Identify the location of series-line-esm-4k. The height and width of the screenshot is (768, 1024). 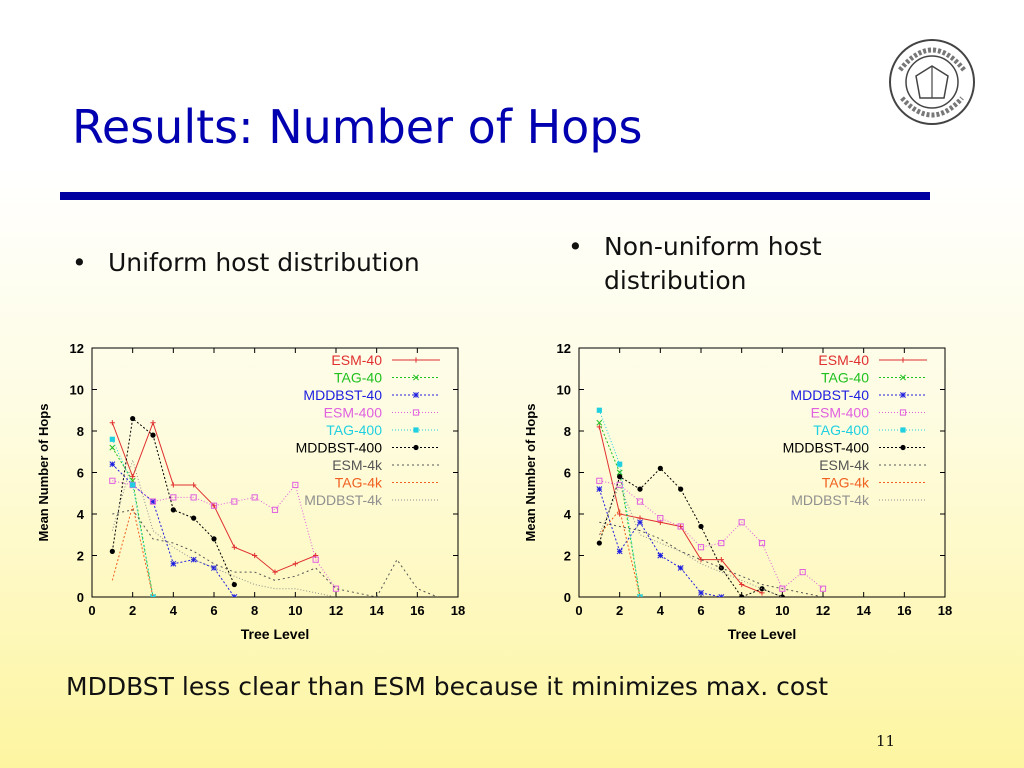
(711, 559).